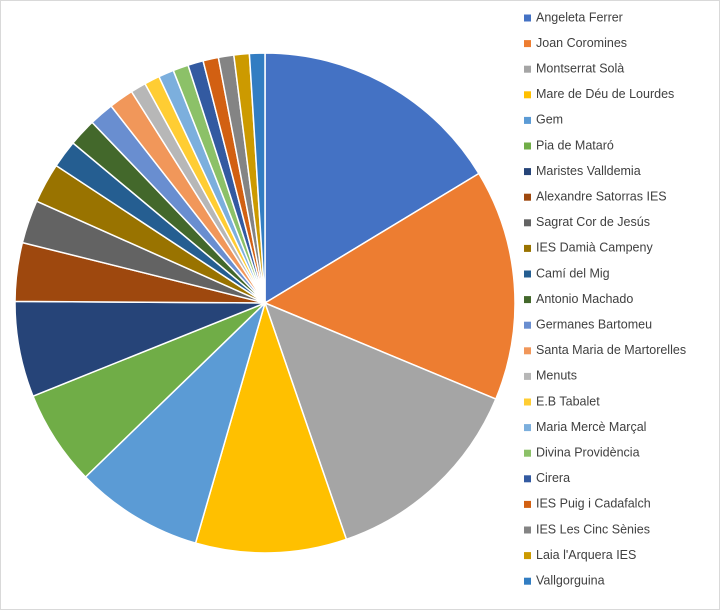 Image resolution: width=720 pixels, height=610 pixels. I want to click on legend-label: Laia l'Arquera IES, so click(586, 555).